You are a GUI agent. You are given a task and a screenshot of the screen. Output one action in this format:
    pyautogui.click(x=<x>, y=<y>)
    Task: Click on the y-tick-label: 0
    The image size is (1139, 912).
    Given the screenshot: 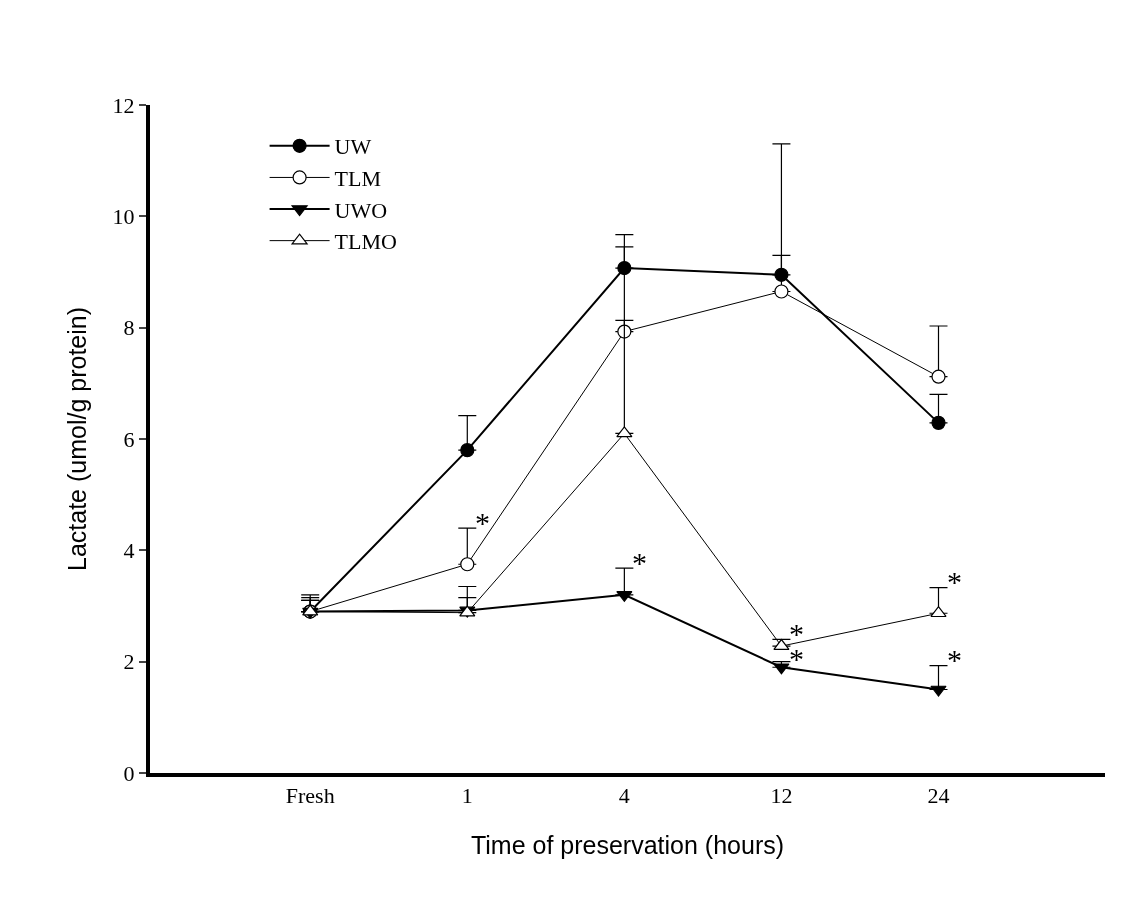 What is the action you would take?
    pyautogui.click(x=129, y=773)
    